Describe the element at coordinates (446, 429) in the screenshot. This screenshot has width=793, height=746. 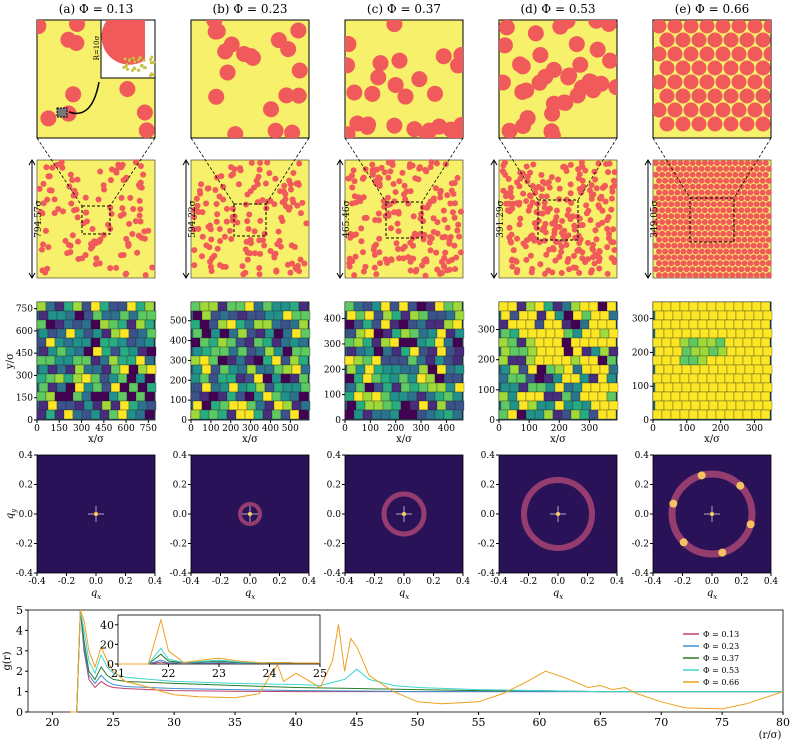
I see `x-tick-label: 400` at that location.